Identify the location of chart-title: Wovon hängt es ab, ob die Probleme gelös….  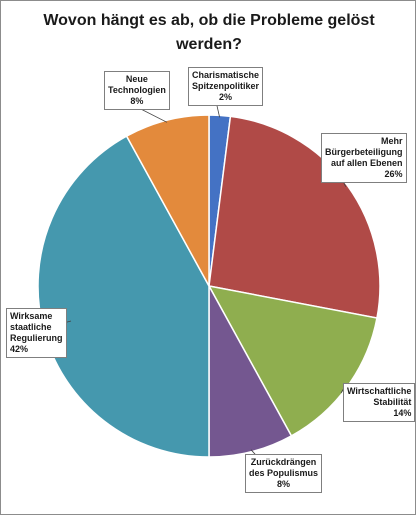
(209, 33).